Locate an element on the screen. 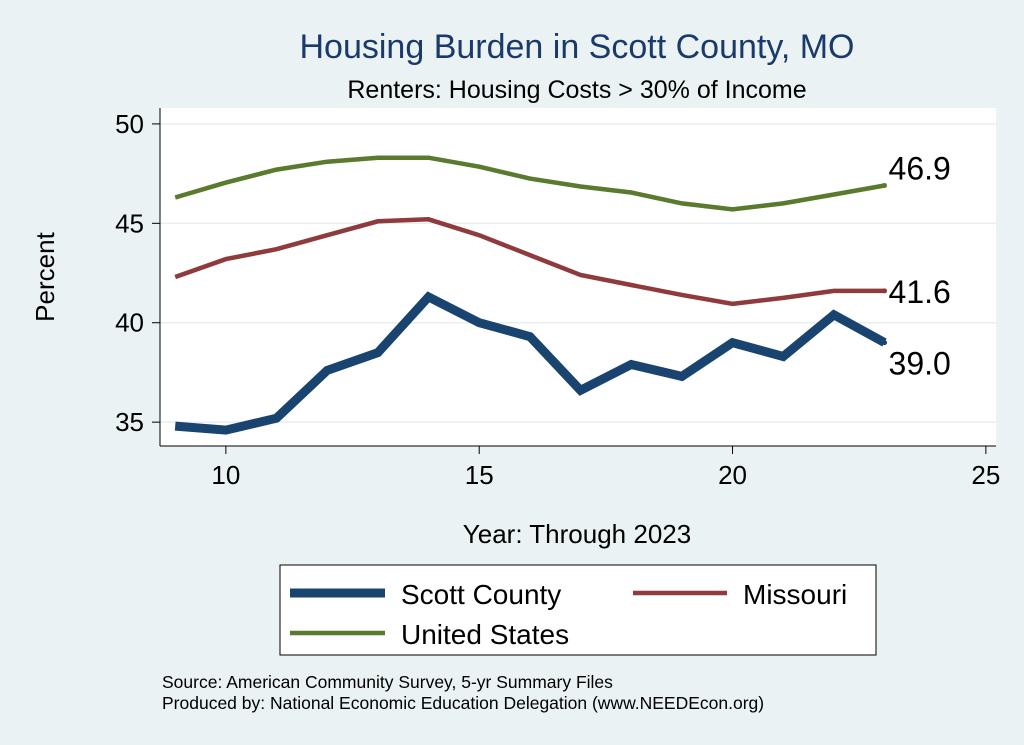  y-tick-label: 35 is located at coordinates (129, 422).